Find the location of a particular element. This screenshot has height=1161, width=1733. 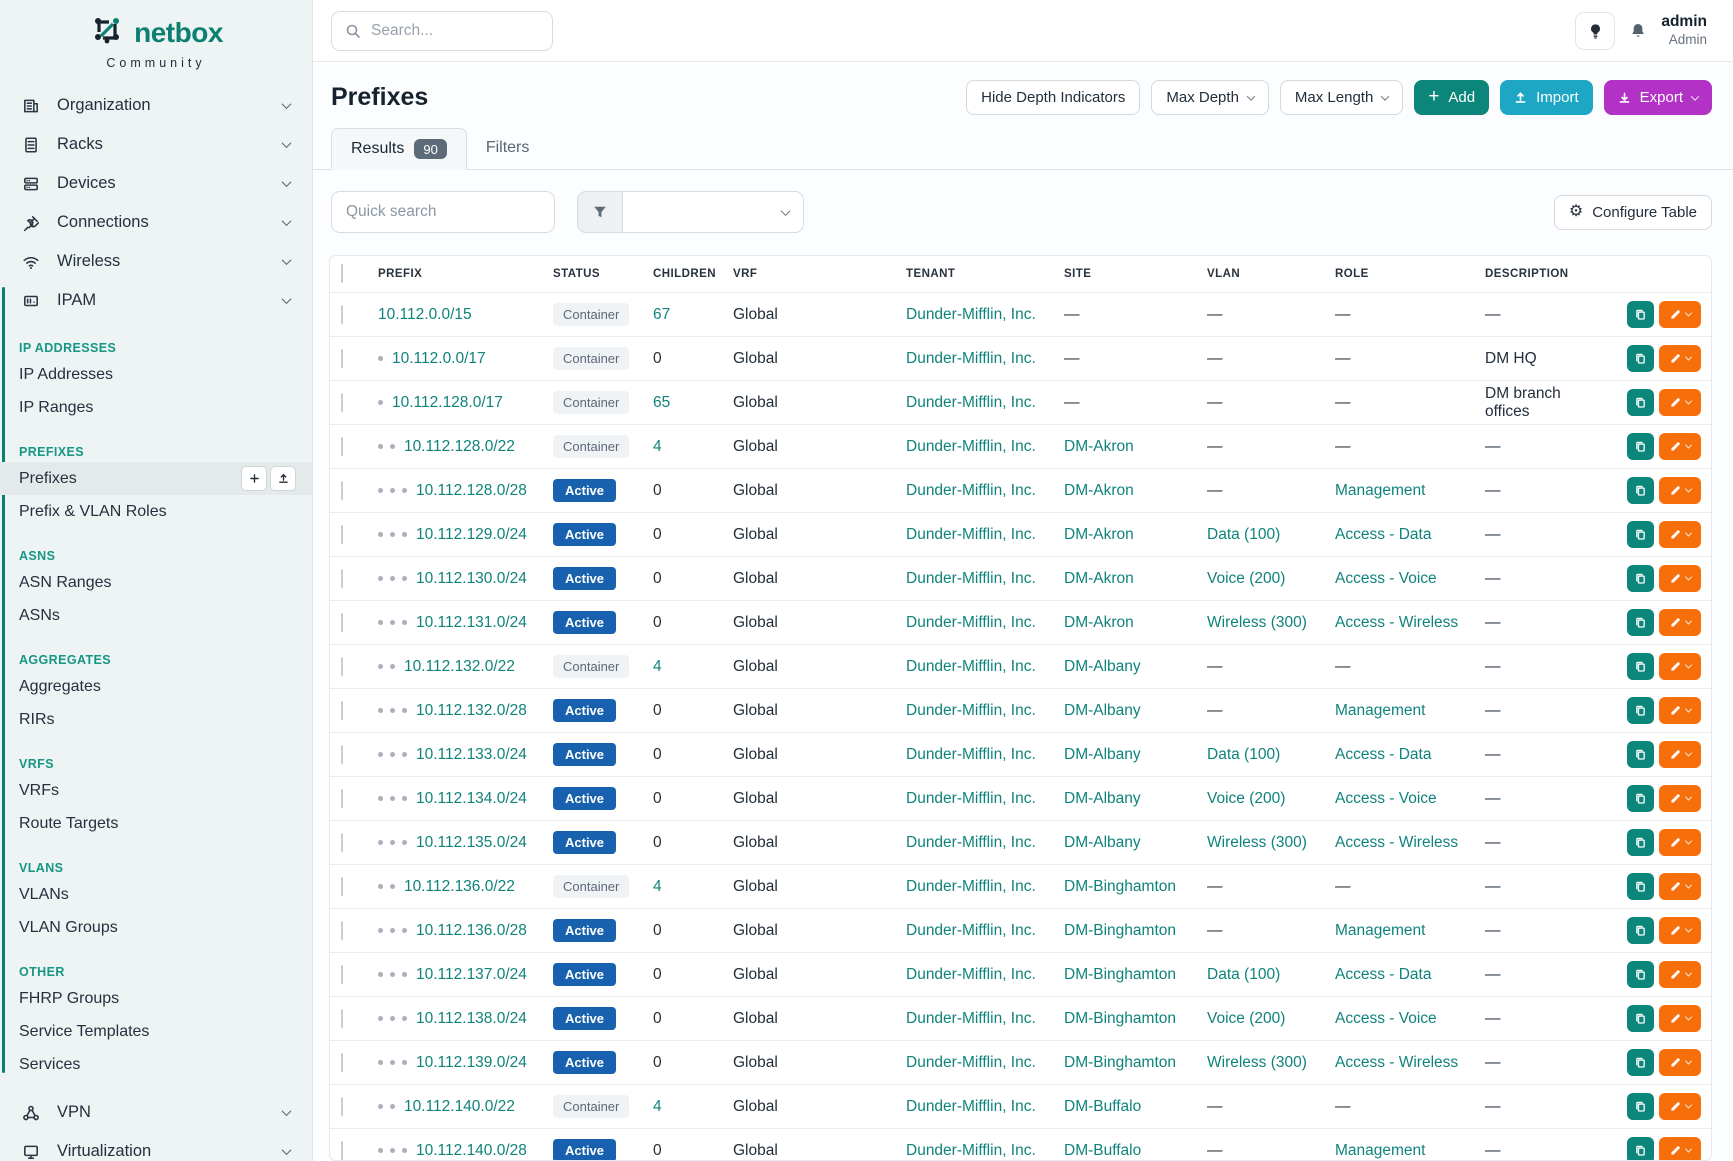

prefix-link: 10.112.140.0/28 is located at coordinates (471, 1150).